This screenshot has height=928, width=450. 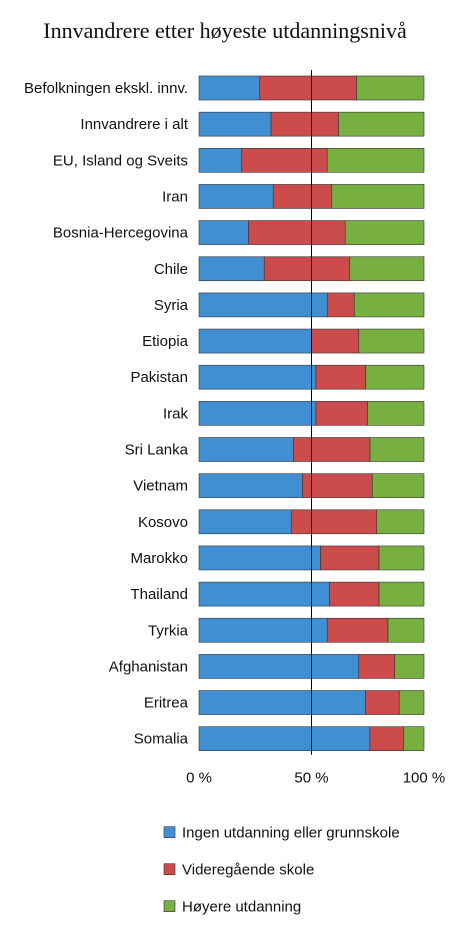 I want to click on category-label: Pakistan, so click(x=159, y=377).